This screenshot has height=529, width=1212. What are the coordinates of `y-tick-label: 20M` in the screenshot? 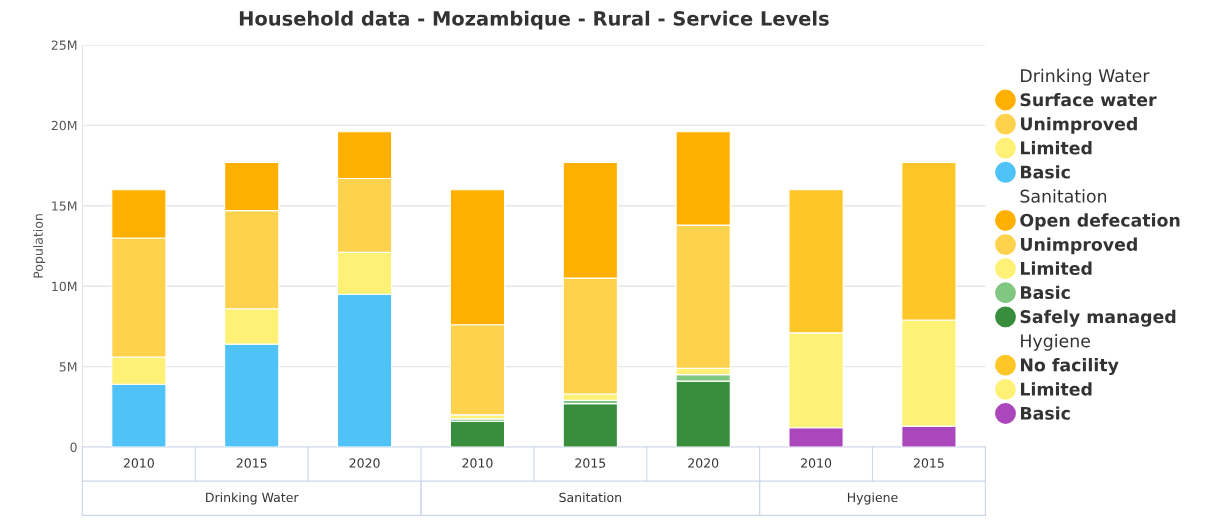 It's located at (64, 125).